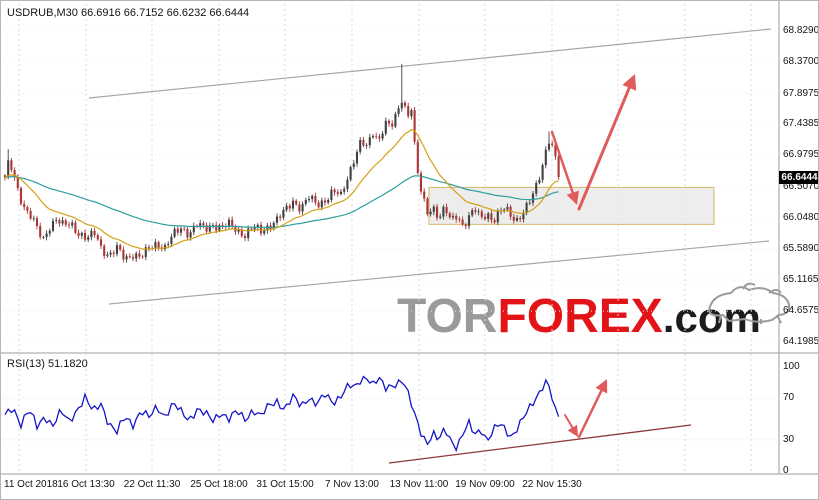  Describe the element at coordinates (798, 177) in the screenshot. I see `current-price-badge: 66.6444` at that location.